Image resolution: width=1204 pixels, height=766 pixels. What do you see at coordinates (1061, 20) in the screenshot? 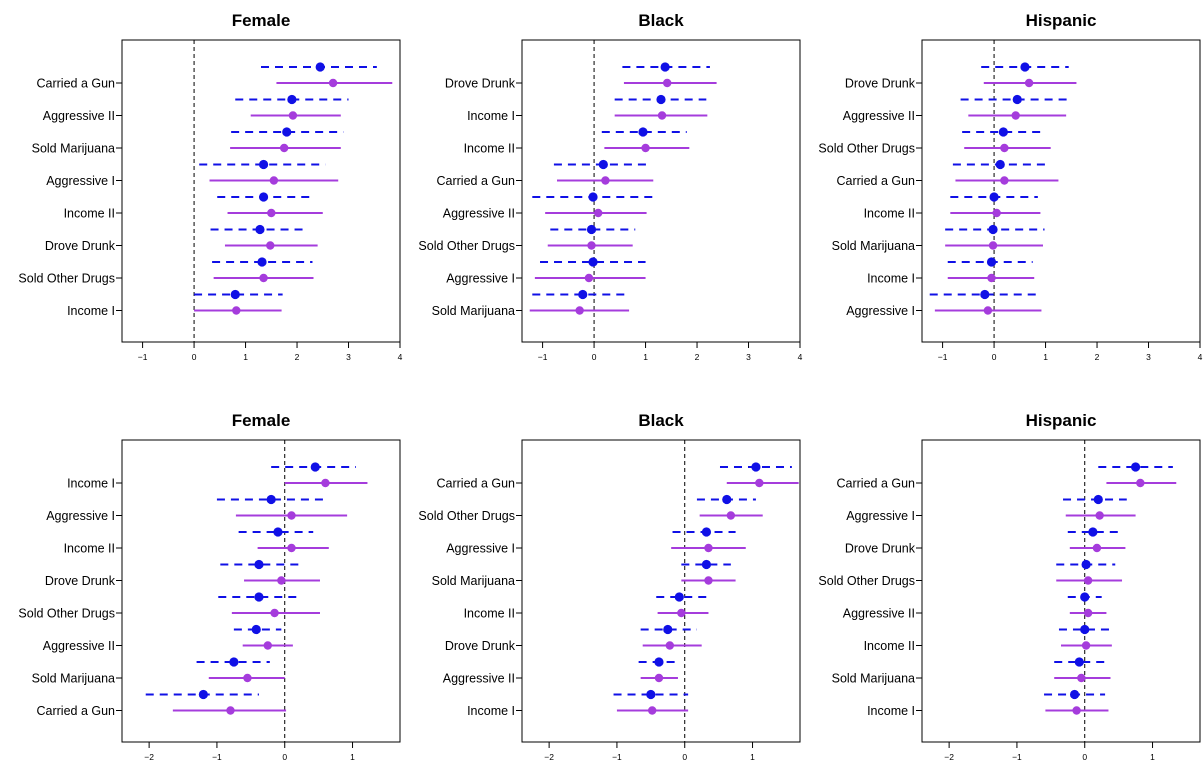
I see `panel-title: Hispanic` at bounding box center [1061, 20].